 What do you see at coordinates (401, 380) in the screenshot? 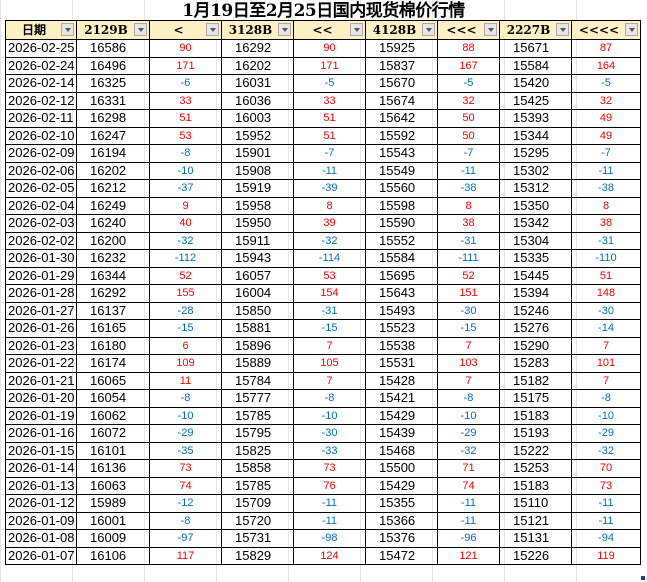
I see `cell-price-4128b: 15428` at bounding box center [401, 380].